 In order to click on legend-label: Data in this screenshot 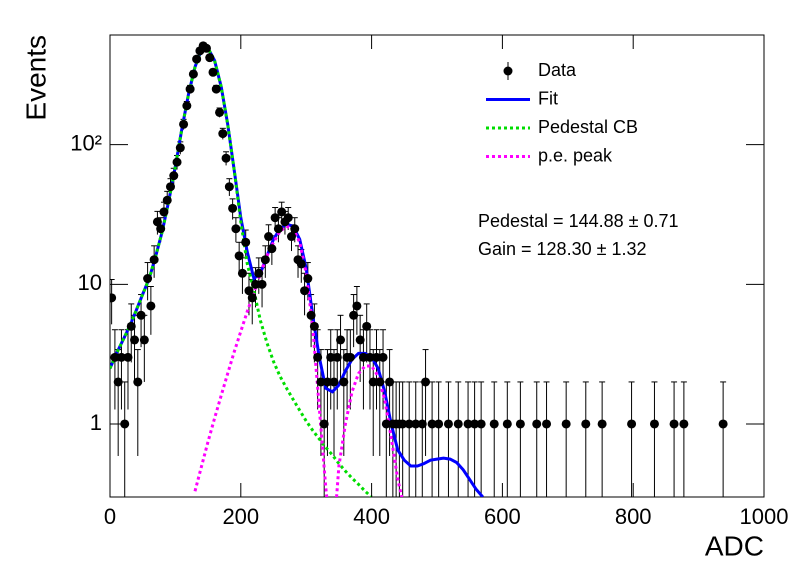, I will do `click(557, 70)`.